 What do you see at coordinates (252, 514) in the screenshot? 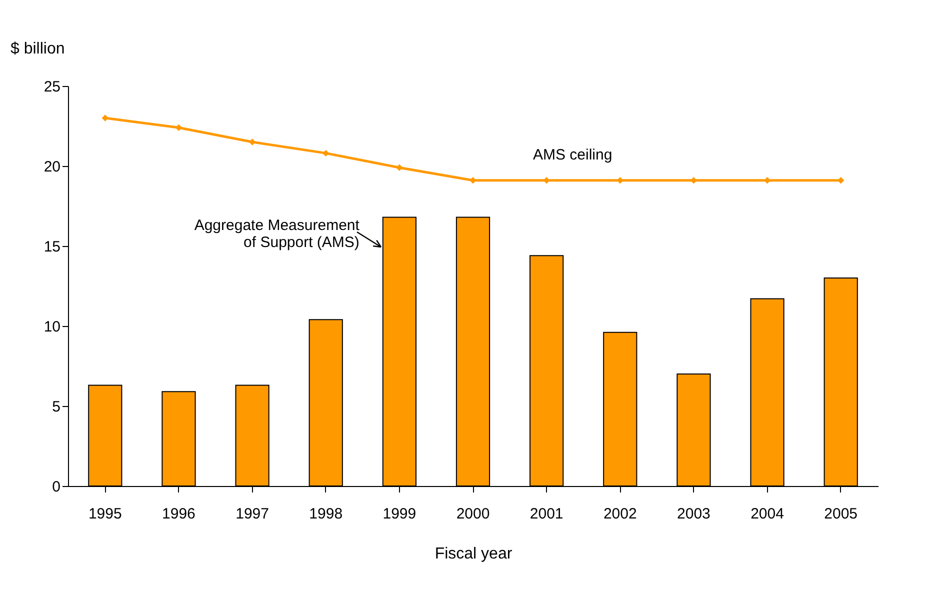
I see `x-tick-label: 1997` at bounding box center [252, 514].